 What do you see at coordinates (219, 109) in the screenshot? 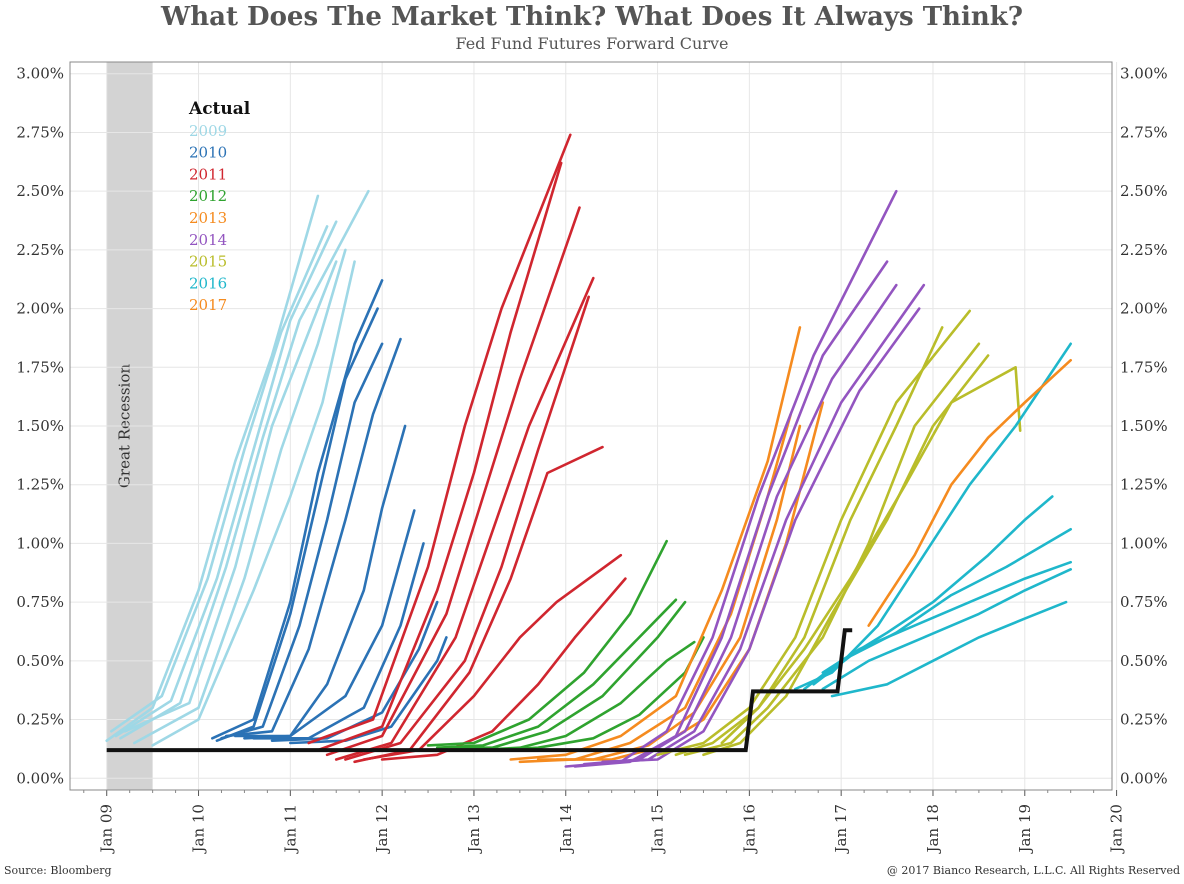
I see `legend-item-actual: Actual` at bounding box center [219, 109].